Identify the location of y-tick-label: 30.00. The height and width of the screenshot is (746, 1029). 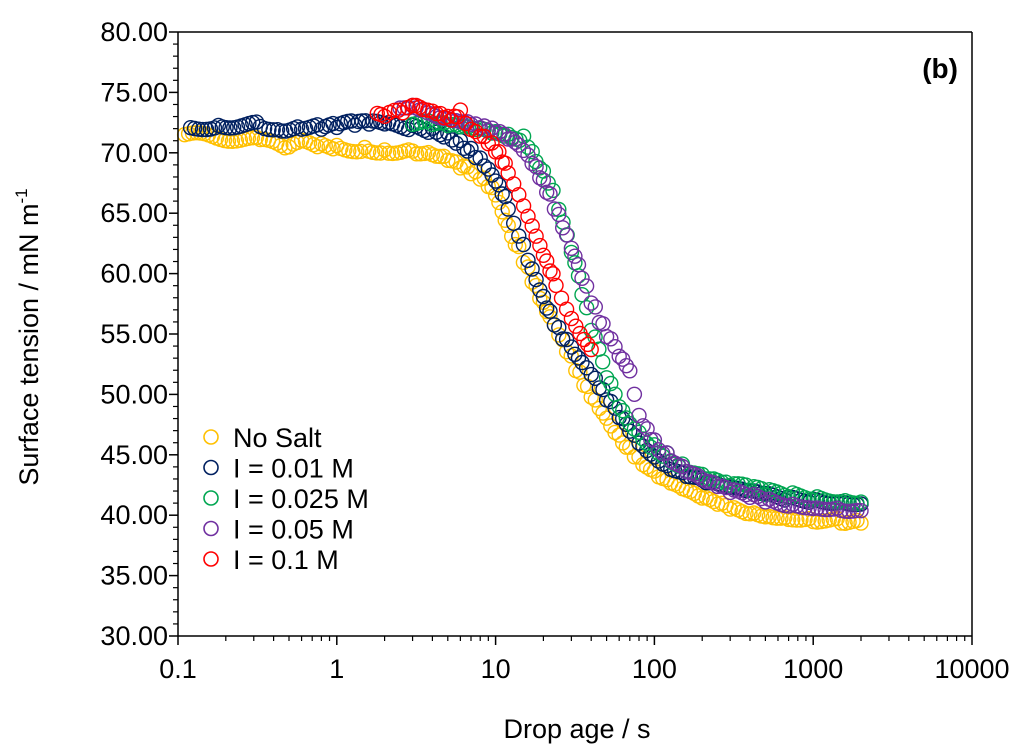
(134, 636).